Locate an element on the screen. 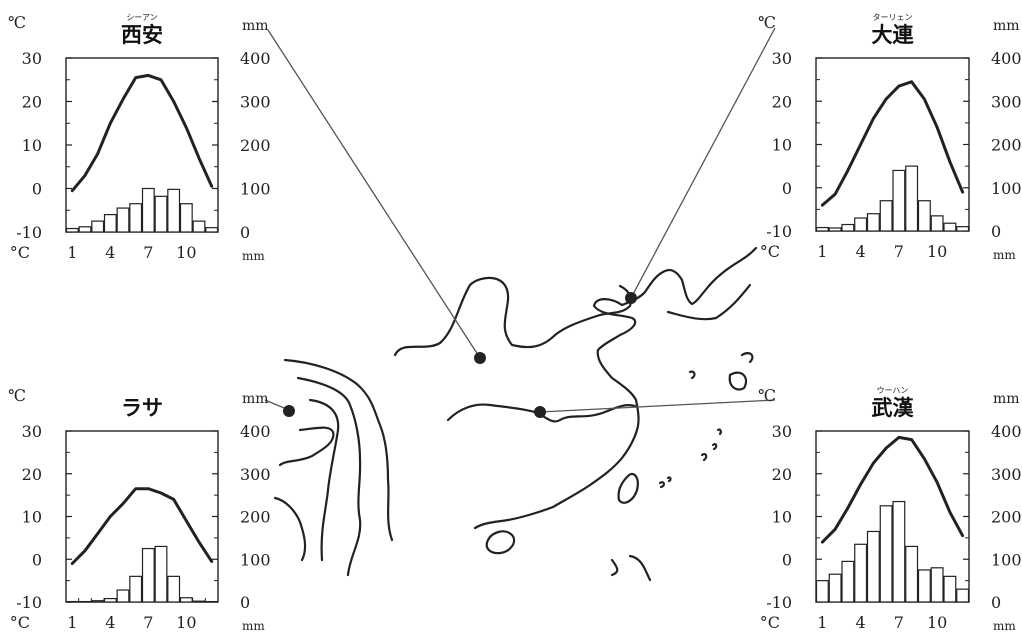  korea-coast is located at coordinates (709, 302).